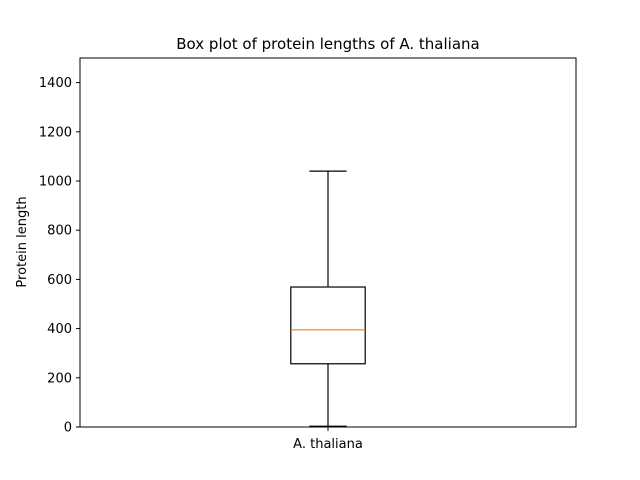 The image size is (640, 480). Describe the element at coordinates (55, 83) in the screenshot. I see `y-tick-label: 1400` at that location.